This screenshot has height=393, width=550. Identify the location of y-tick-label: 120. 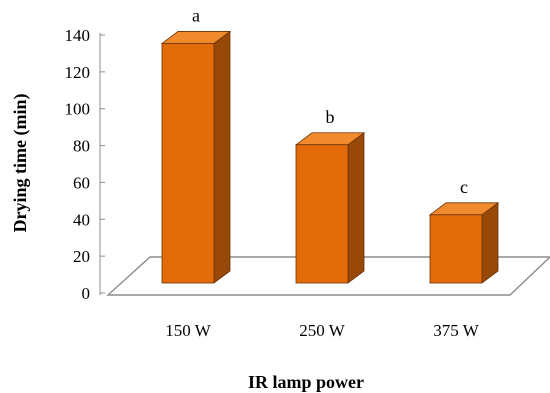
(78, 72).